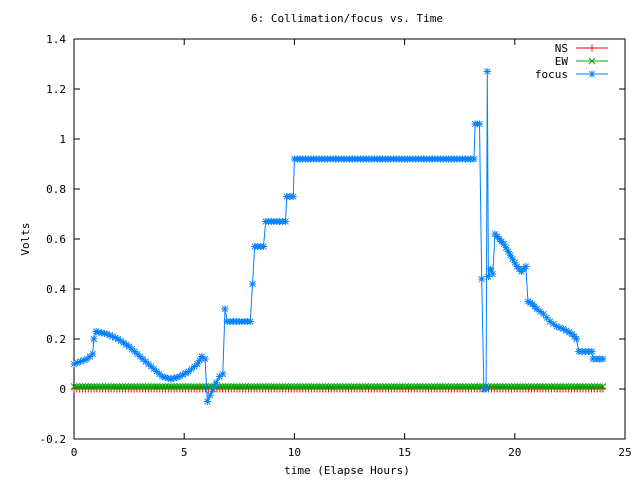 This screenshot has height=480, width=640. What do you see at coordinates (624, 452) in the screenshot?
I see `x-tick-label: 25` at bounding box center [624, 452].